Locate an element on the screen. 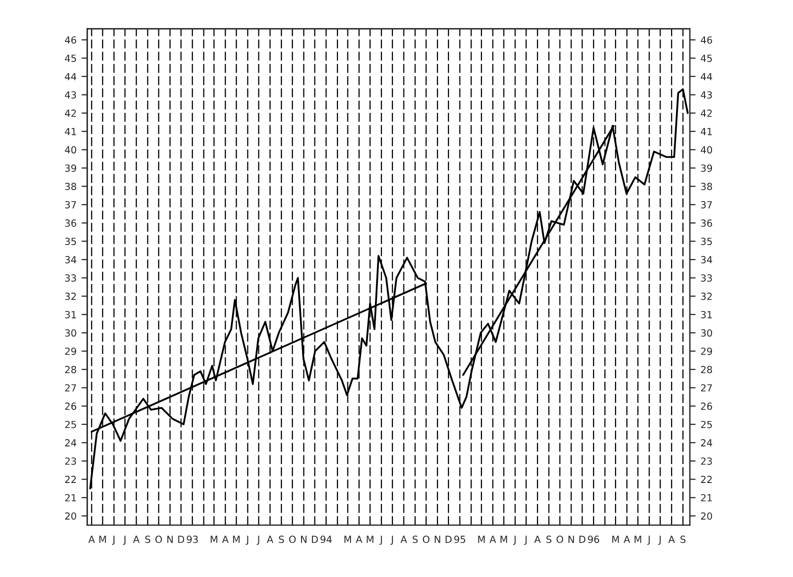 The height and width of the screenshot is (577, 793). y2-tick-label: 45 is located at coordinates (706, 58).